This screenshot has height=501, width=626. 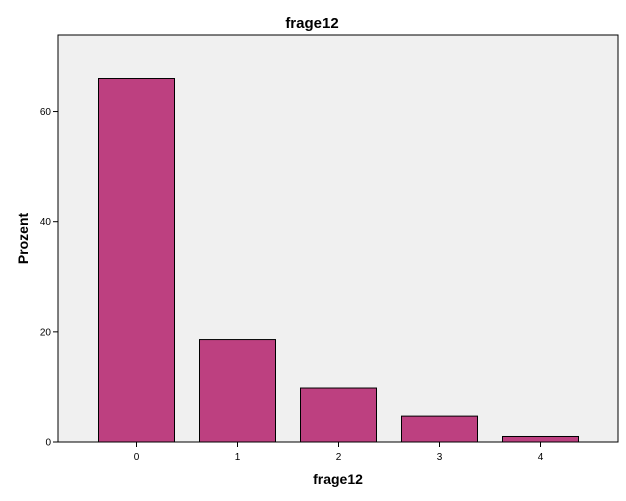 What do you see at coordinates (339, 457) in the screenshot?
I see `x-tick-label: 2` at bounding box center [339, 457].